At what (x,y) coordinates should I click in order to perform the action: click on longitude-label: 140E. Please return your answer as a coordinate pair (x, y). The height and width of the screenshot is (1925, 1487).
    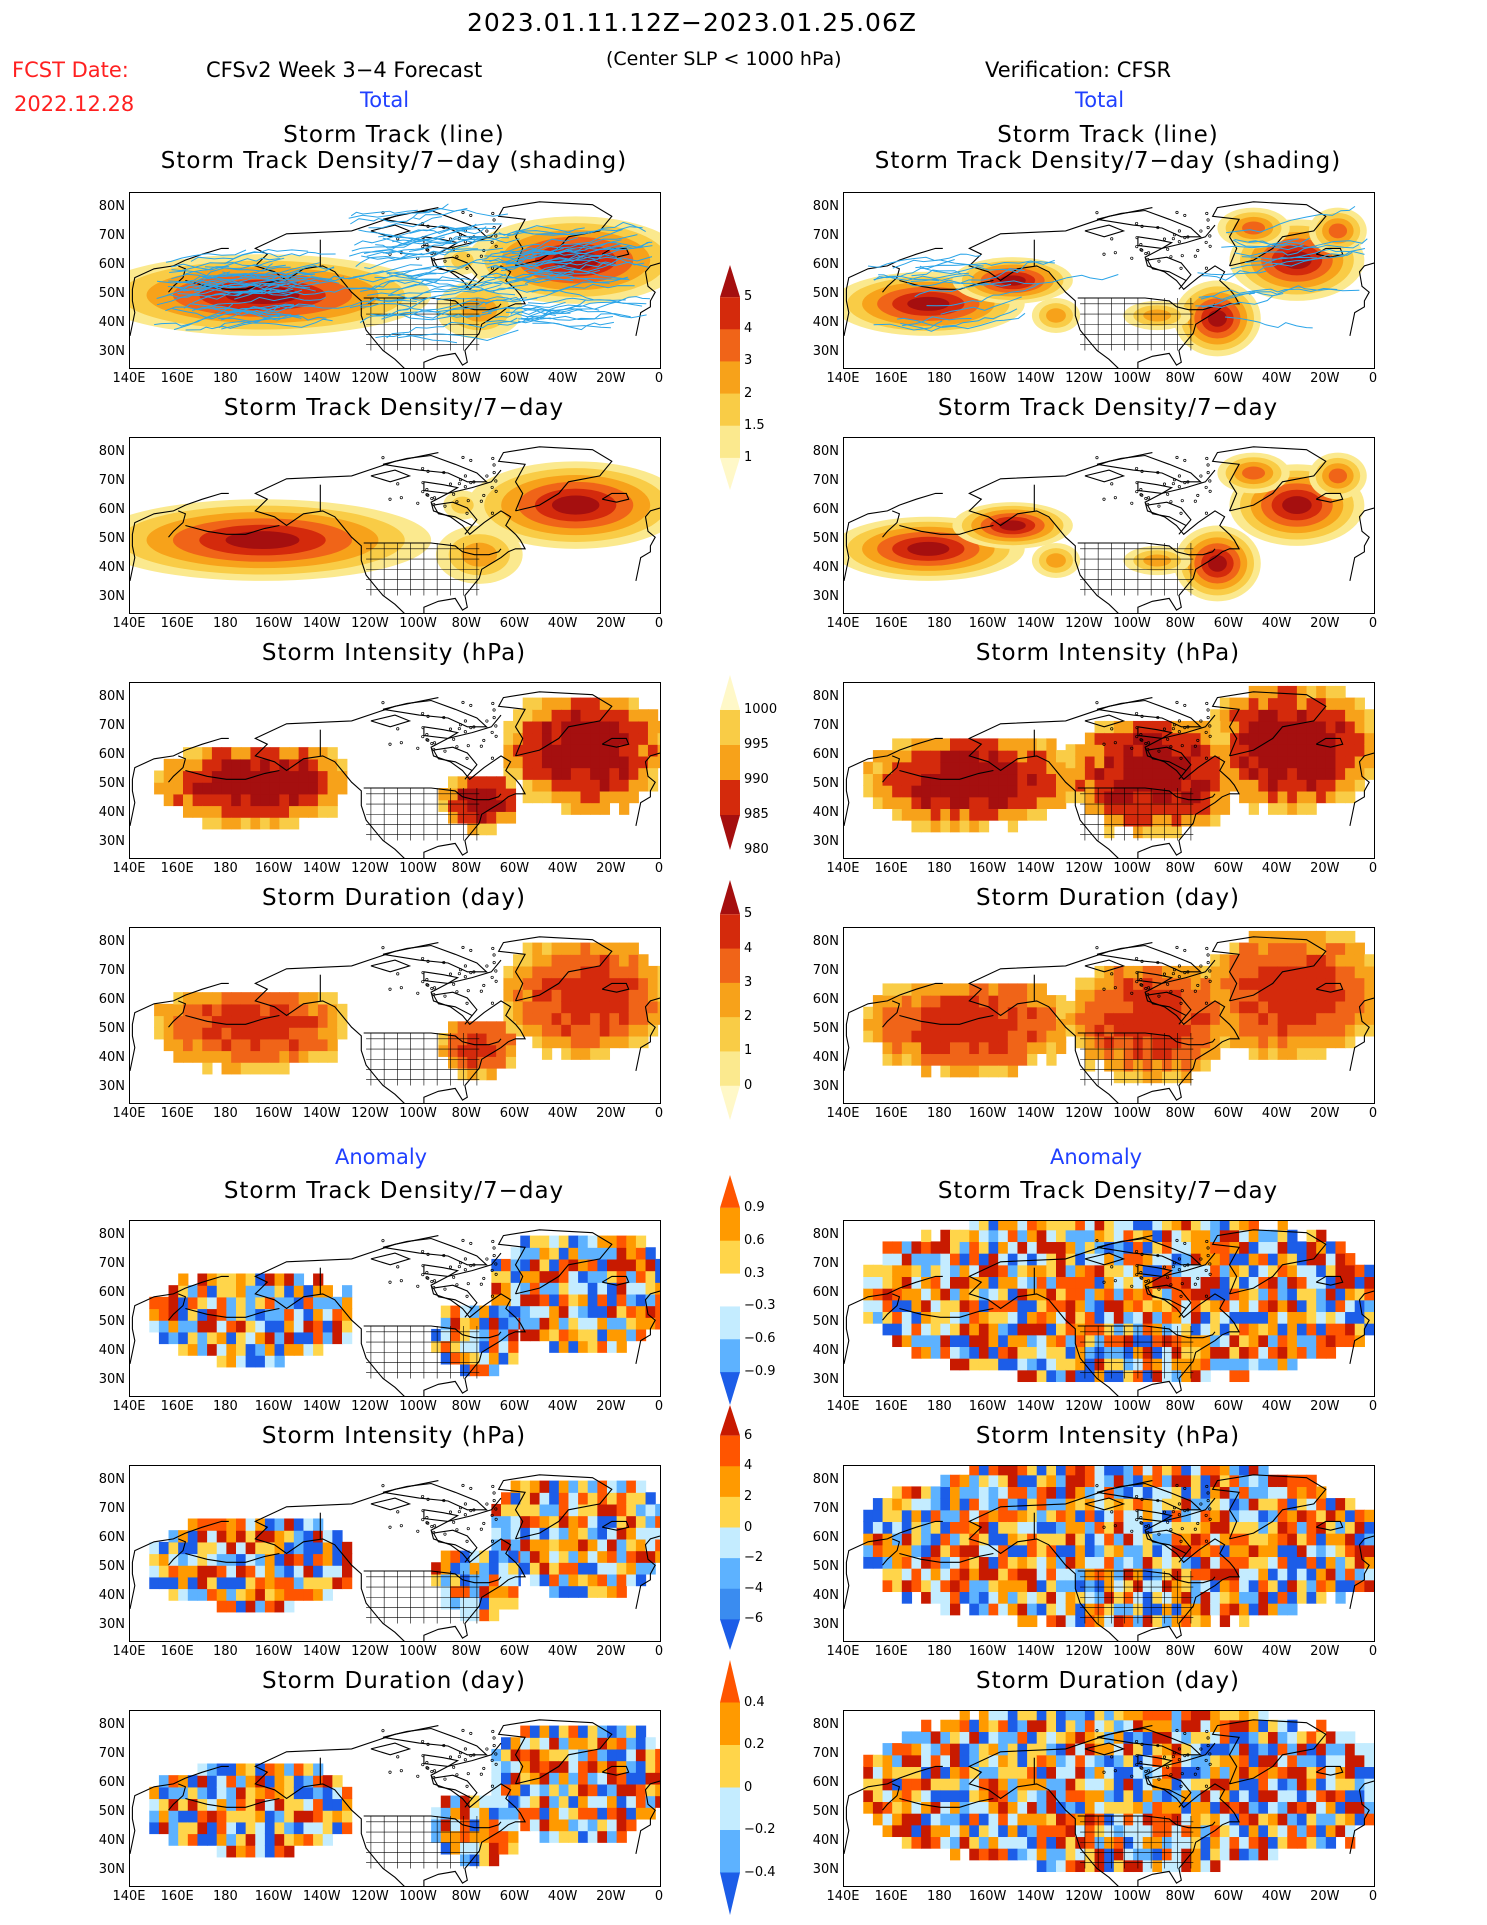
    Looking at the image, I should click on (843, 623).